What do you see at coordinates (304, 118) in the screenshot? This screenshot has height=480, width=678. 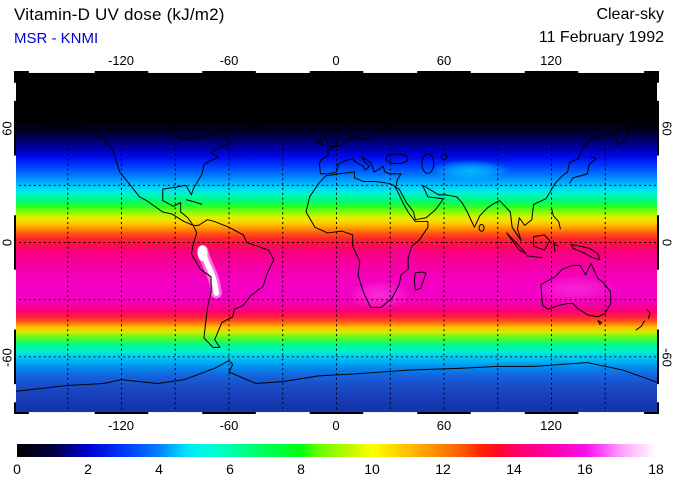 I see `coast-iceland` at bounding box center [304, 118].